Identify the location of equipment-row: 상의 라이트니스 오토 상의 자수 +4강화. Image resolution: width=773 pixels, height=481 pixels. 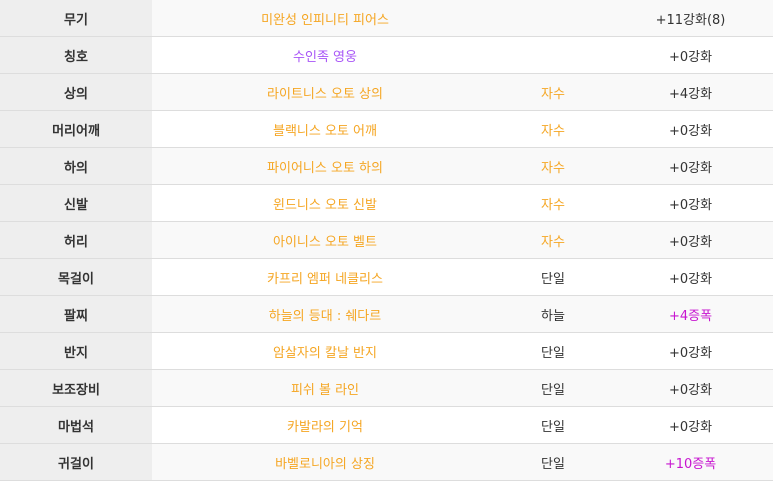
(386, 92).